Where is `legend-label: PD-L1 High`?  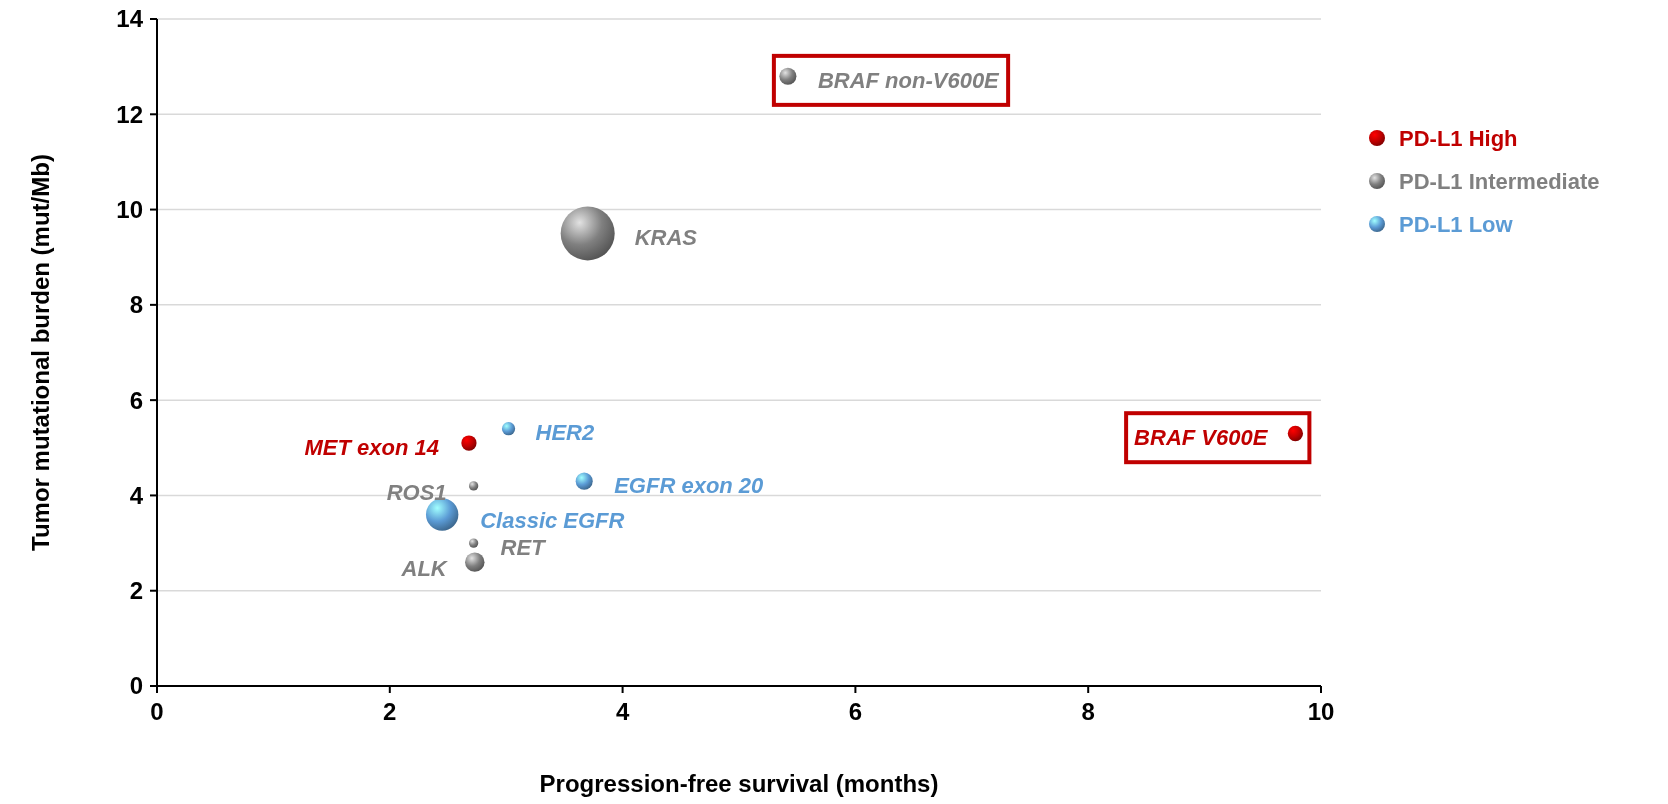 legend-label: PD-L1 High is located at coordinates (1458, 138).